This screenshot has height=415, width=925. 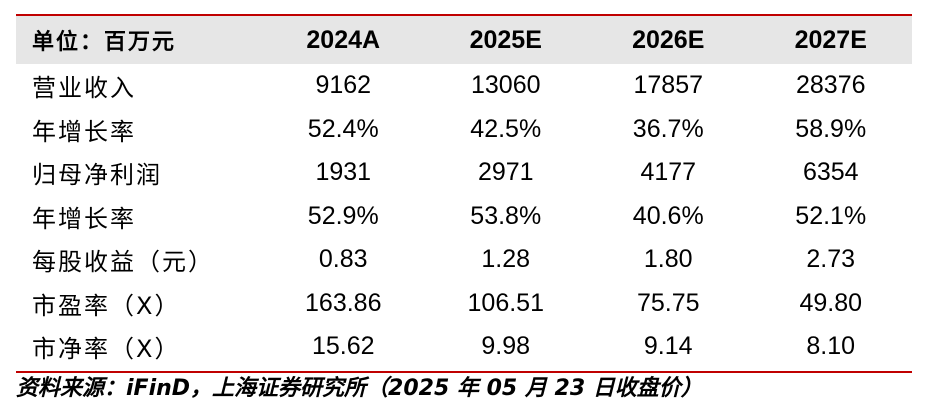 I want to click on table-cell: 9.14, so click(x=668, y=346).